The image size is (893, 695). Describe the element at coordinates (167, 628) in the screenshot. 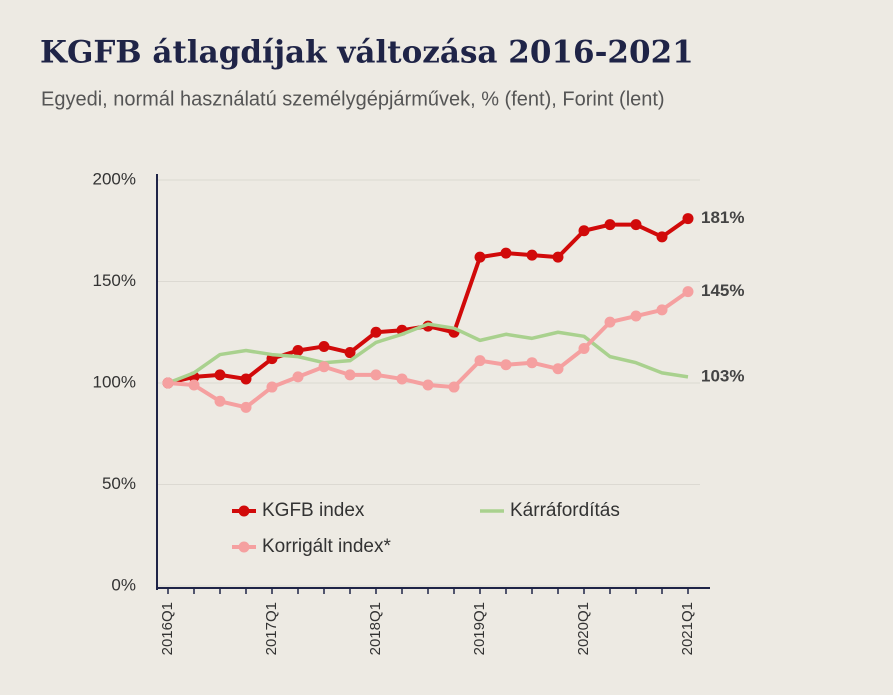

I see `x-tick-label: 2016Q1` at that location.